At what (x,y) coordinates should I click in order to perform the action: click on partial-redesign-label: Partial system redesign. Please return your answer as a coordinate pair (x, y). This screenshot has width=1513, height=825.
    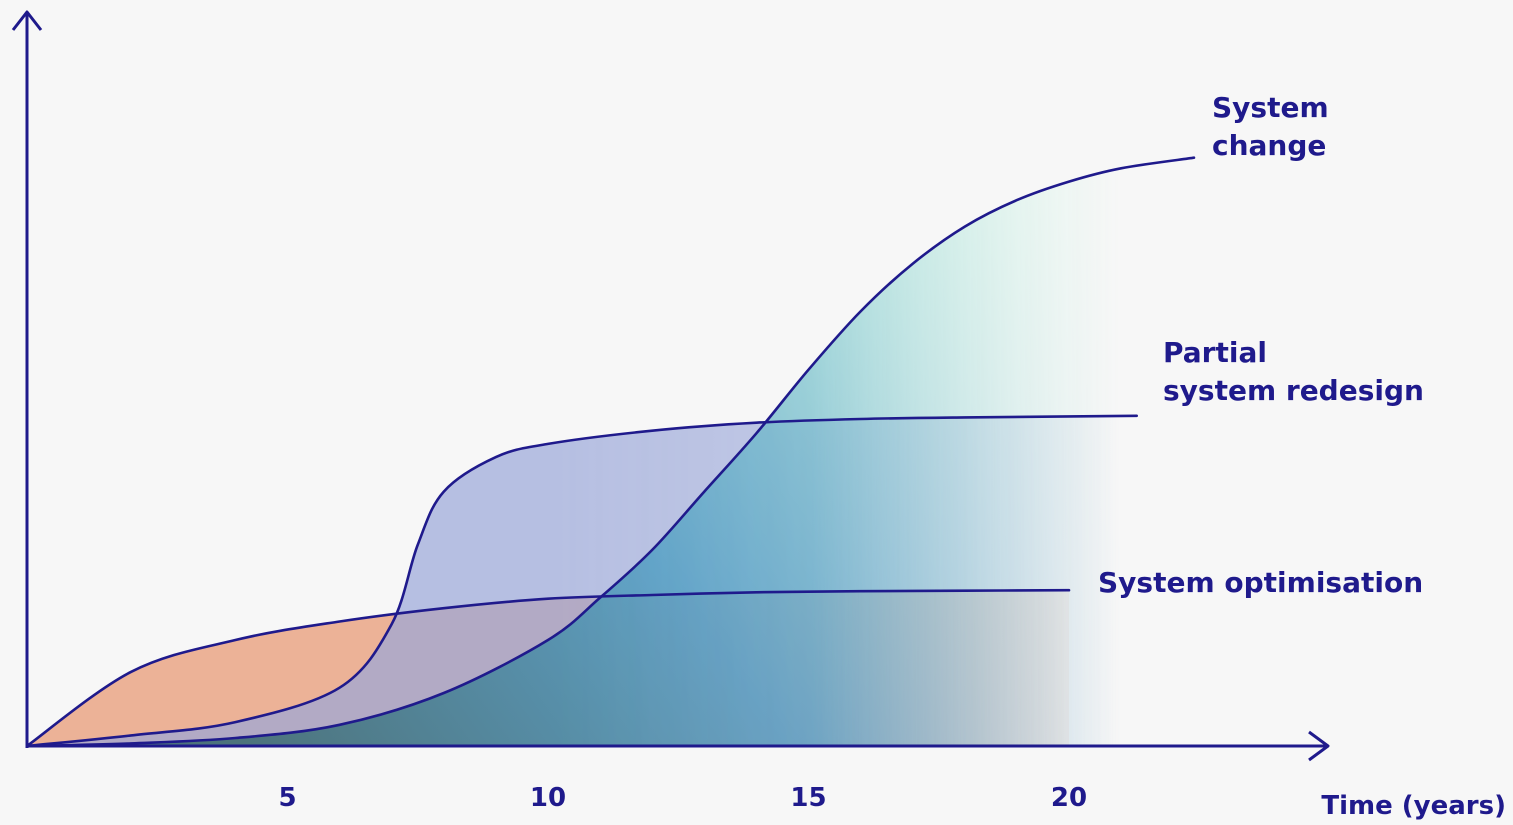
    Looking at the image, I should click on (1293, 371).